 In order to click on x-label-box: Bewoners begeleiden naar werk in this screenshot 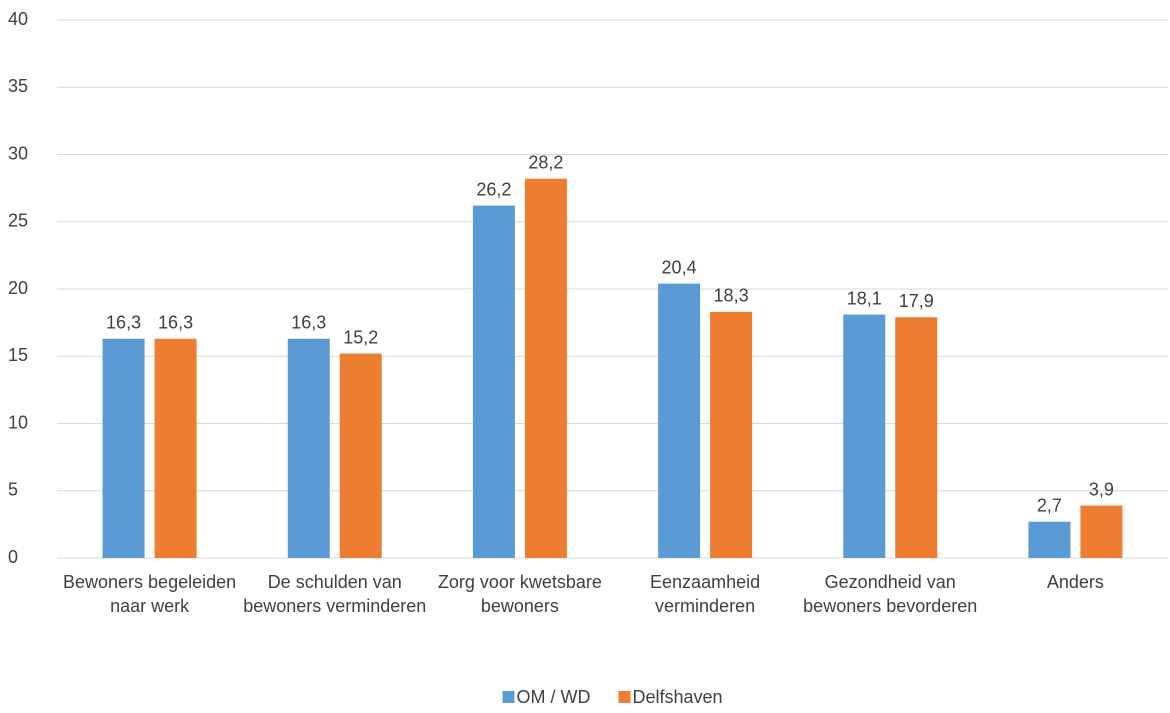, I will do `click(150, 594)`.